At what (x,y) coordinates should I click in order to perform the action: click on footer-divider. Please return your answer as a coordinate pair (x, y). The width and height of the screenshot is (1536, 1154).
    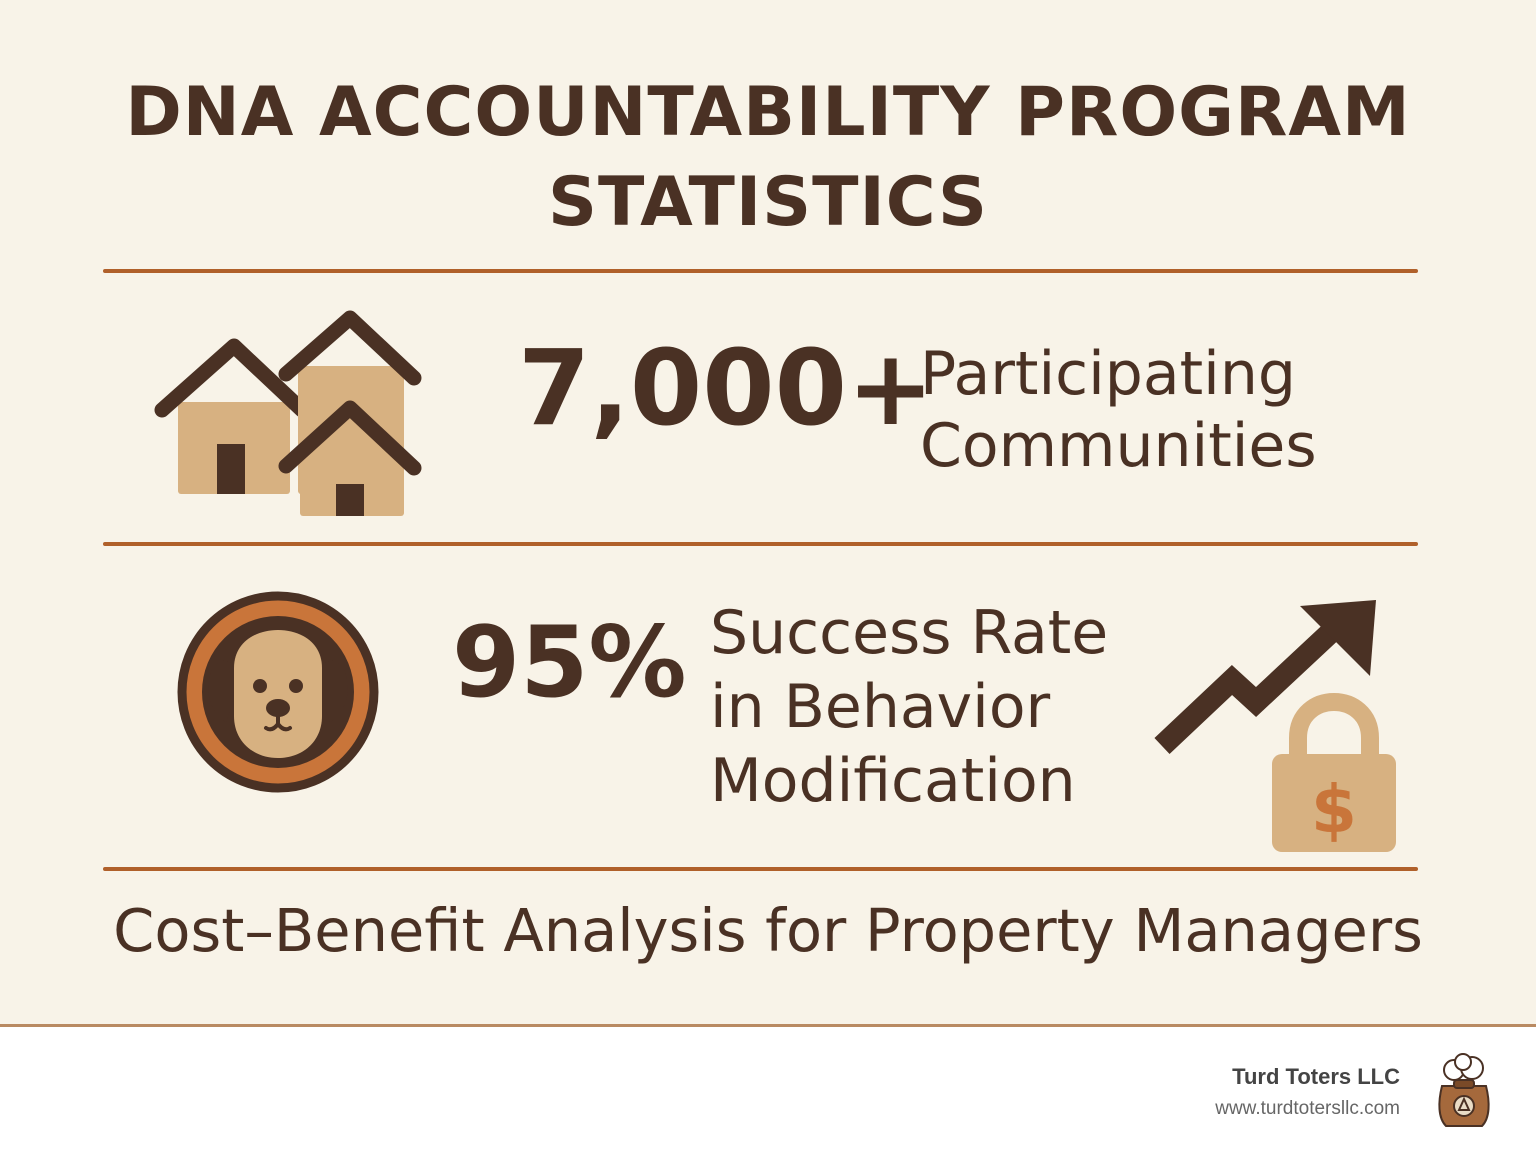
    Looking at the image, I should click on (768, 1025).